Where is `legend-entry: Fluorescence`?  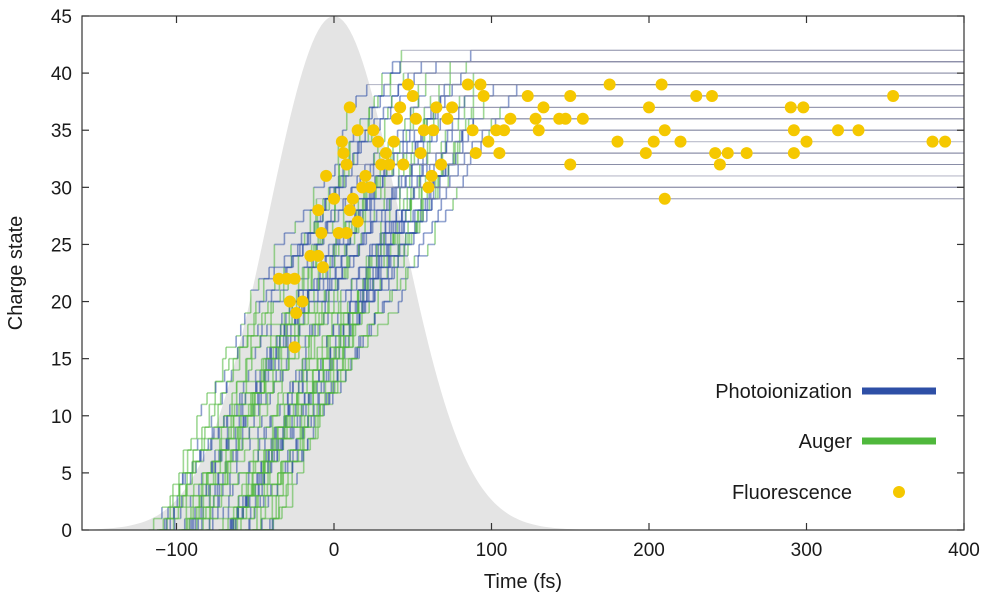 legend-entry: Fluorescence is located at coordinates (818, 493).